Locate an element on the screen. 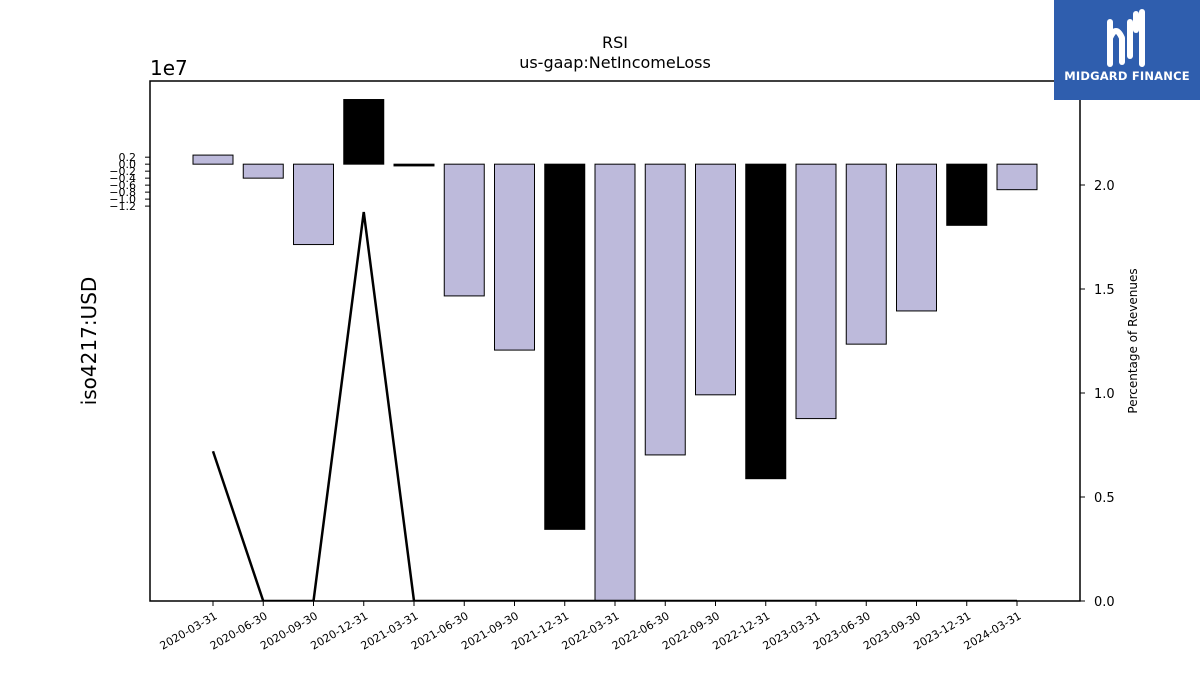  x-tick-label: 2024-03-31 is located at coordinates (993, 630).